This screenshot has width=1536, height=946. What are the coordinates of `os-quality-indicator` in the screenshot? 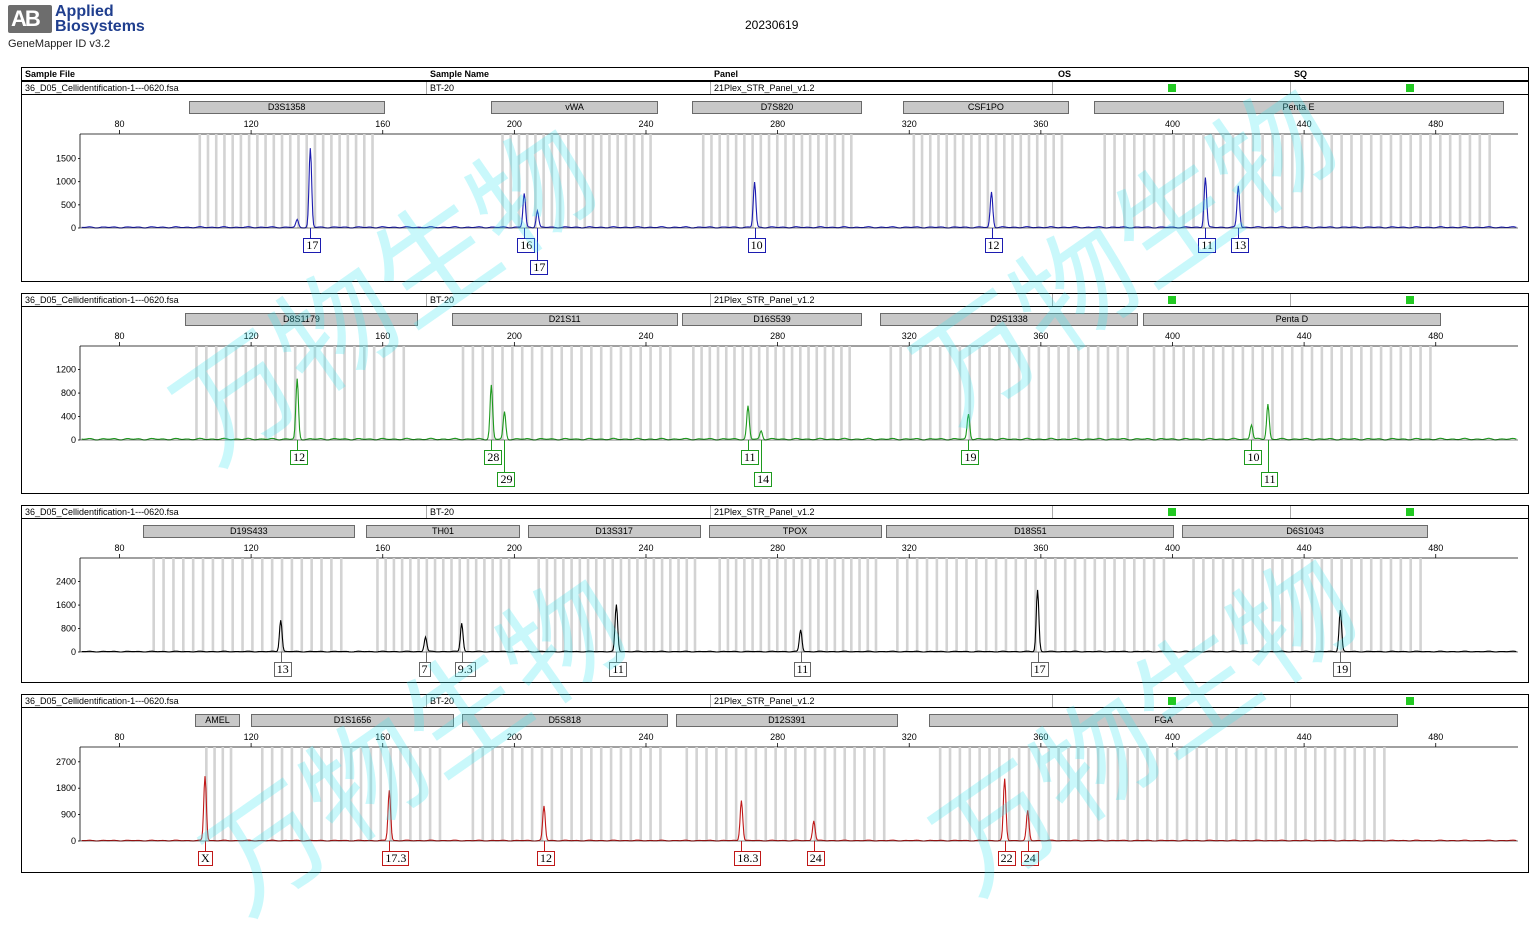 It's located at (1172, 701).